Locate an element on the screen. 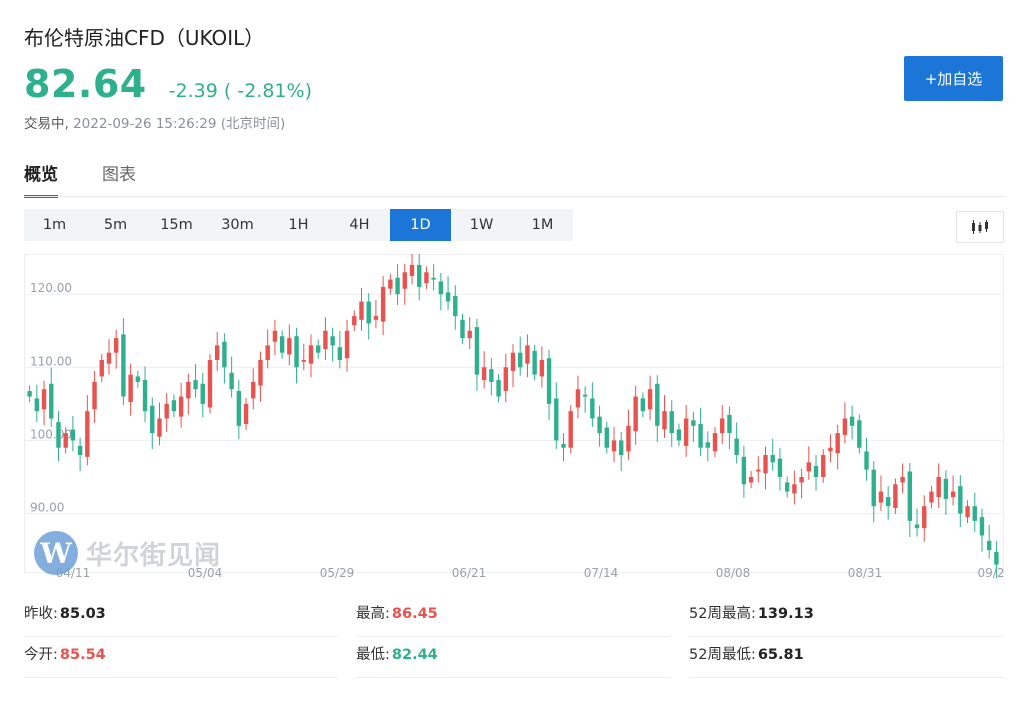  stat-value: 65.81 is located at coordinates (780, 655).